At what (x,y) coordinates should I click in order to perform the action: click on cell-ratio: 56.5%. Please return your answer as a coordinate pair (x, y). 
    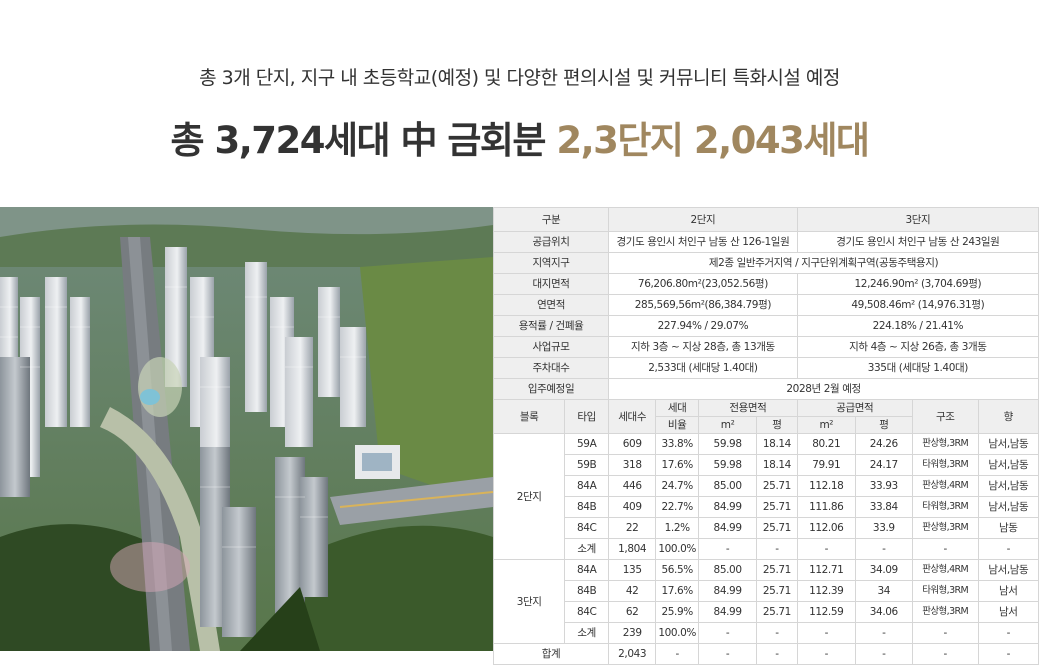
    Looking at the image, I should click on (677, 570).